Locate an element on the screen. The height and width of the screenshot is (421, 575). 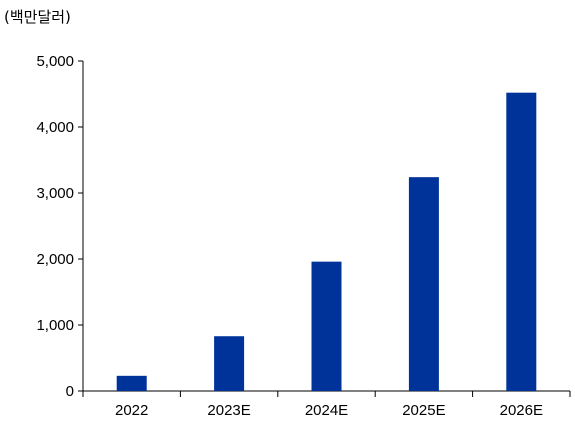
x-axis: 2022 2023E 2024E 2025E 2026E is located at coordinates (326, 404).